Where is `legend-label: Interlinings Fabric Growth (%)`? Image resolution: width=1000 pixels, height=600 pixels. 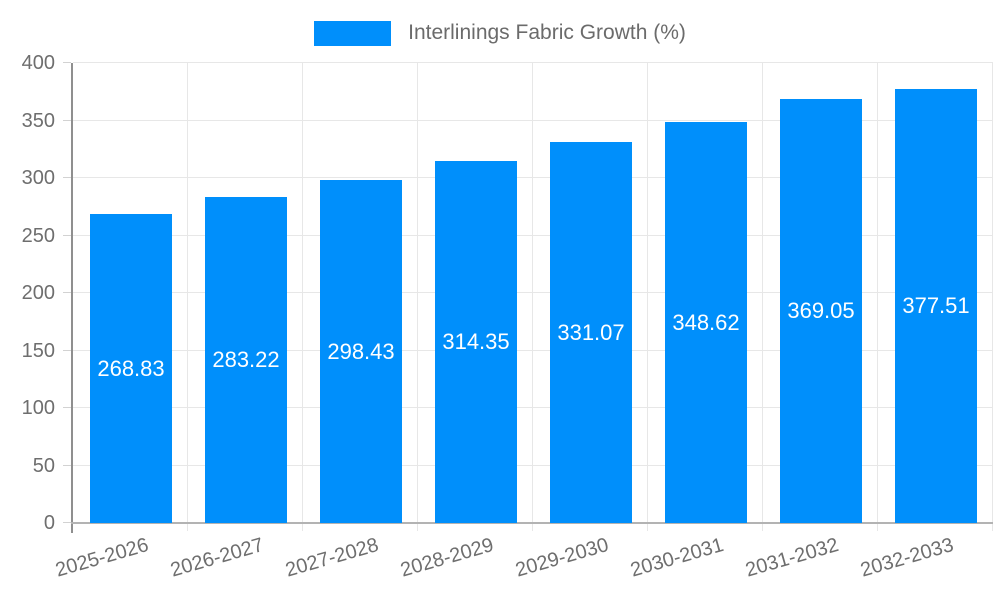 legend-label: Interlinings Fabric Growth (%) is located at coordinates (547, 32).